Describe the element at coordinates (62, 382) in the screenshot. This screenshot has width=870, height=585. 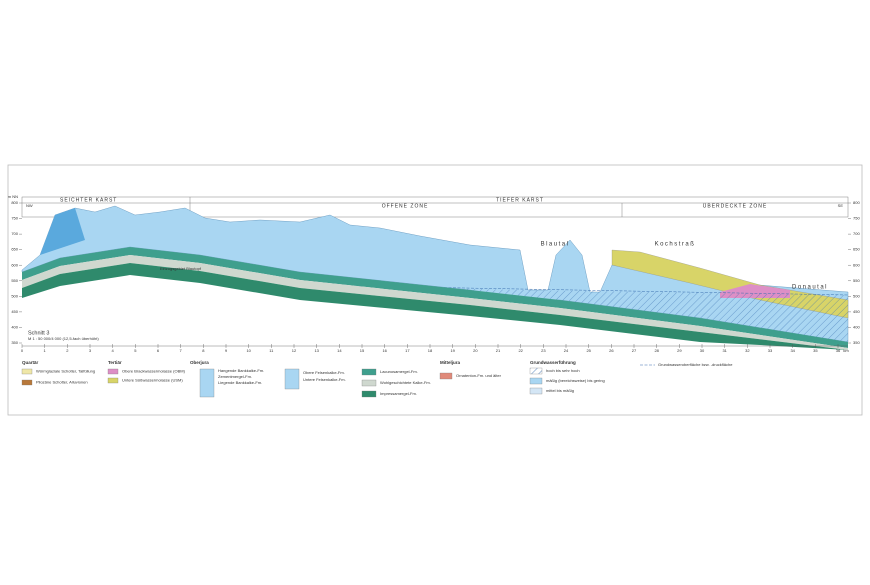
I see `legend-item: Pliozäne Schotter, Alluvionen` at that location.